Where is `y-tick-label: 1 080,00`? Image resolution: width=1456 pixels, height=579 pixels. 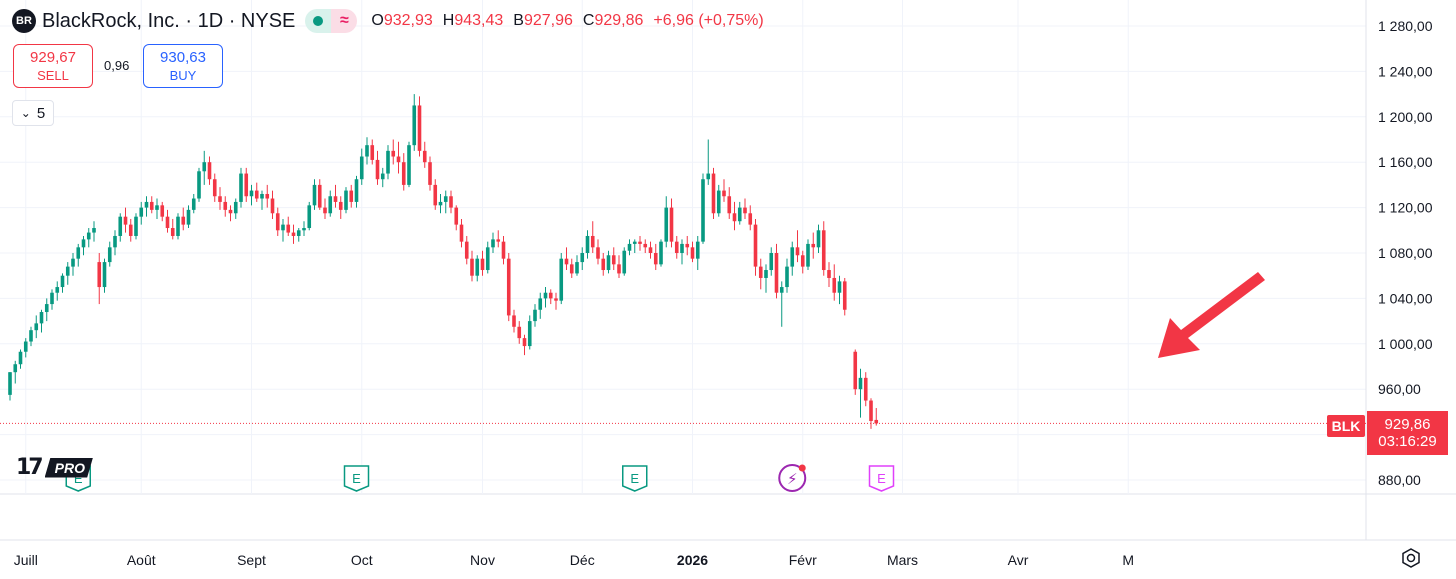 y-tick-label: 1 080,00 is located at coordinates (1405, 253).